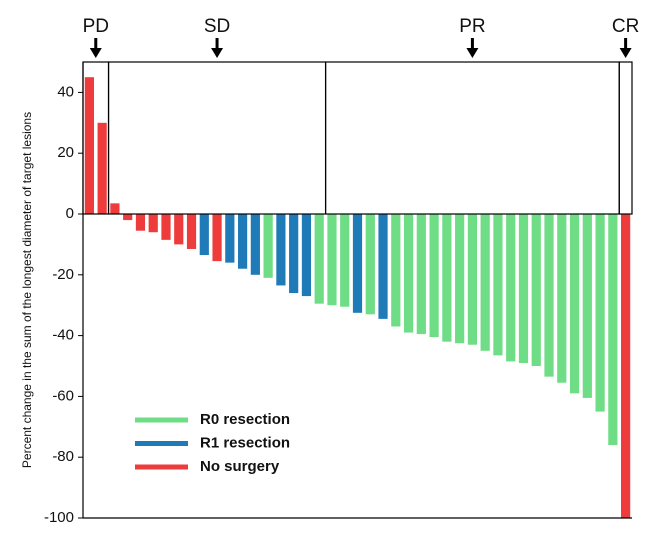 Image resolution: width=670 pixels, height=555 pixels. I want to click on legend-label: R0 resection, so click(245, 419).